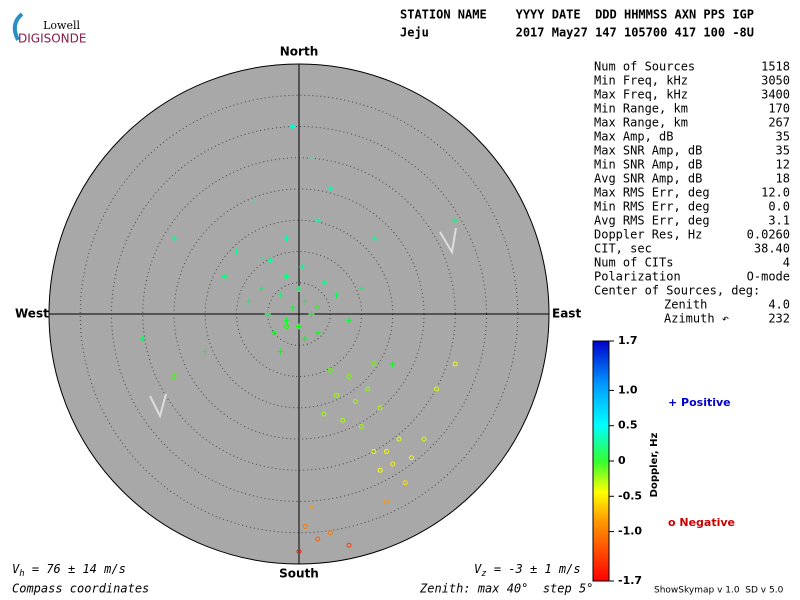 Image resolution: width=800 pixels, height=600 pixels. Describe the element at coordinates (719, 591) in the screenshot. I see `version: ShowSkymap v 1.0 SD v 5.0` at that location.